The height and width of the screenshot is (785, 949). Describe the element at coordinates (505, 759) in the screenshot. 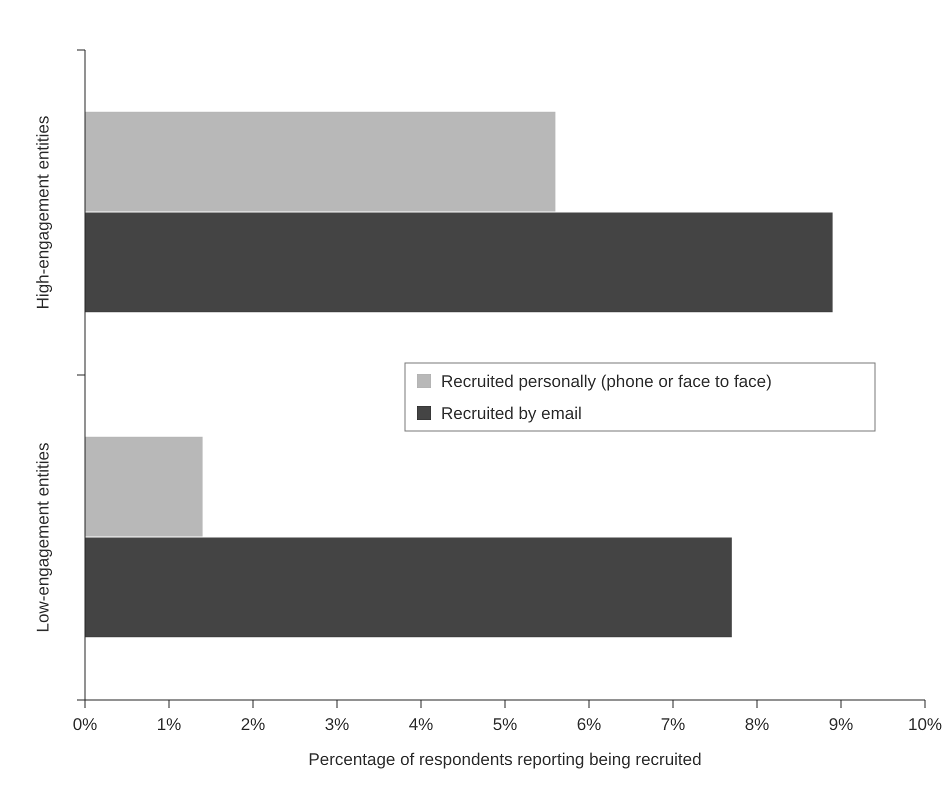

I see `x-axis-title: Percentage of respondents reporting being recruited` at that location.